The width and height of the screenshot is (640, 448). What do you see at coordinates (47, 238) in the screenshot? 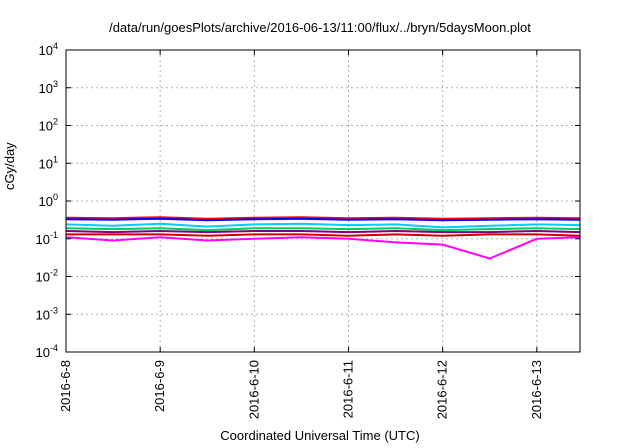
I see `y-tick-label: 10⁻¹` at bounding box center [47, 238].